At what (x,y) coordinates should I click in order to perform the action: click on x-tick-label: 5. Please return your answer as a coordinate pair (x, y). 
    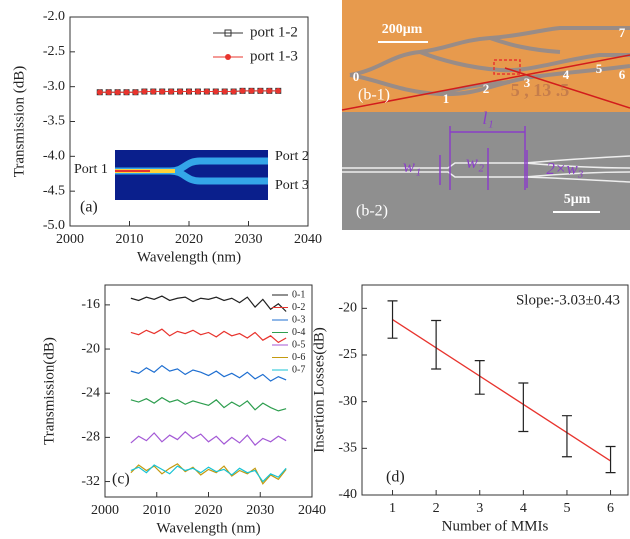
    Looking at the image, I should click on (566, 508).